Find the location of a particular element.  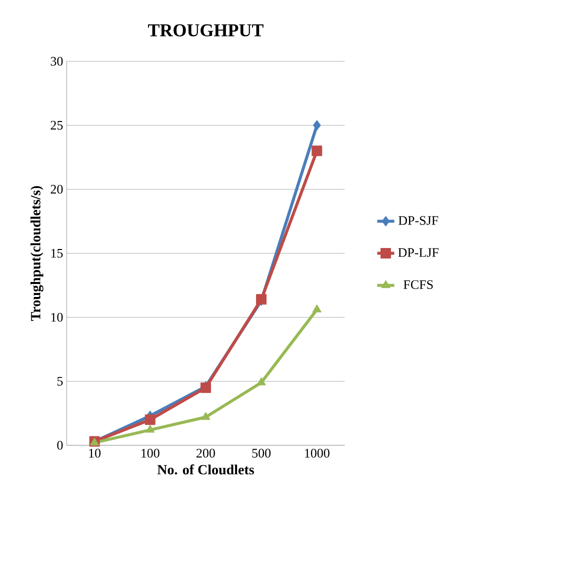

y-tick-label: 10 is located at coordinates (57, 317).